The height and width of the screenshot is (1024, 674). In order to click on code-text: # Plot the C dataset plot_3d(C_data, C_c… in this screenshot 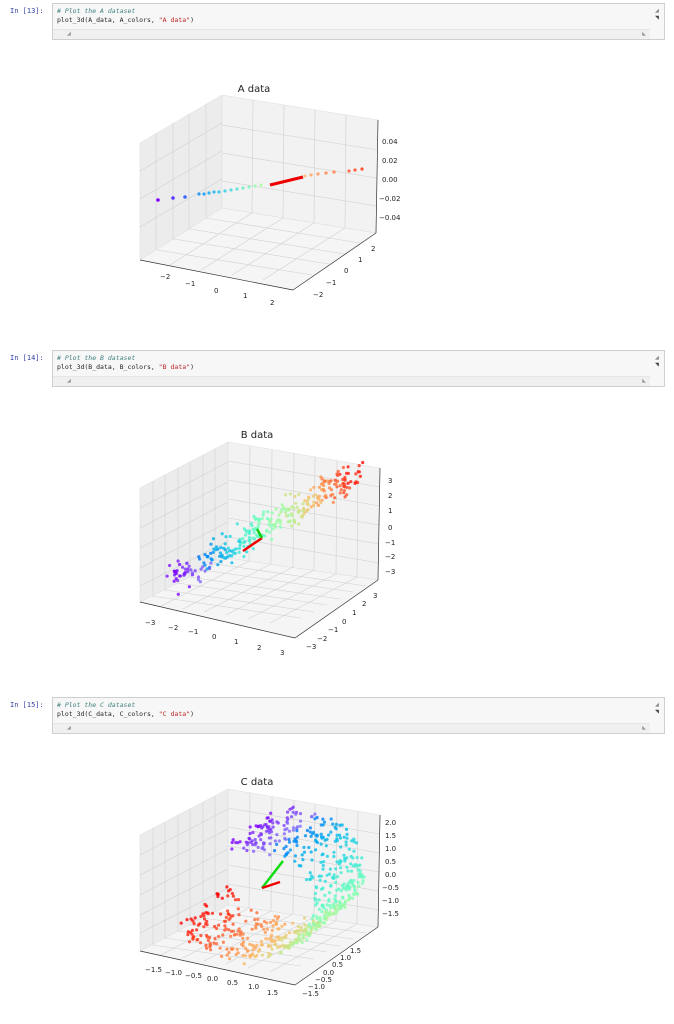, I will do `click(125, 710)`.